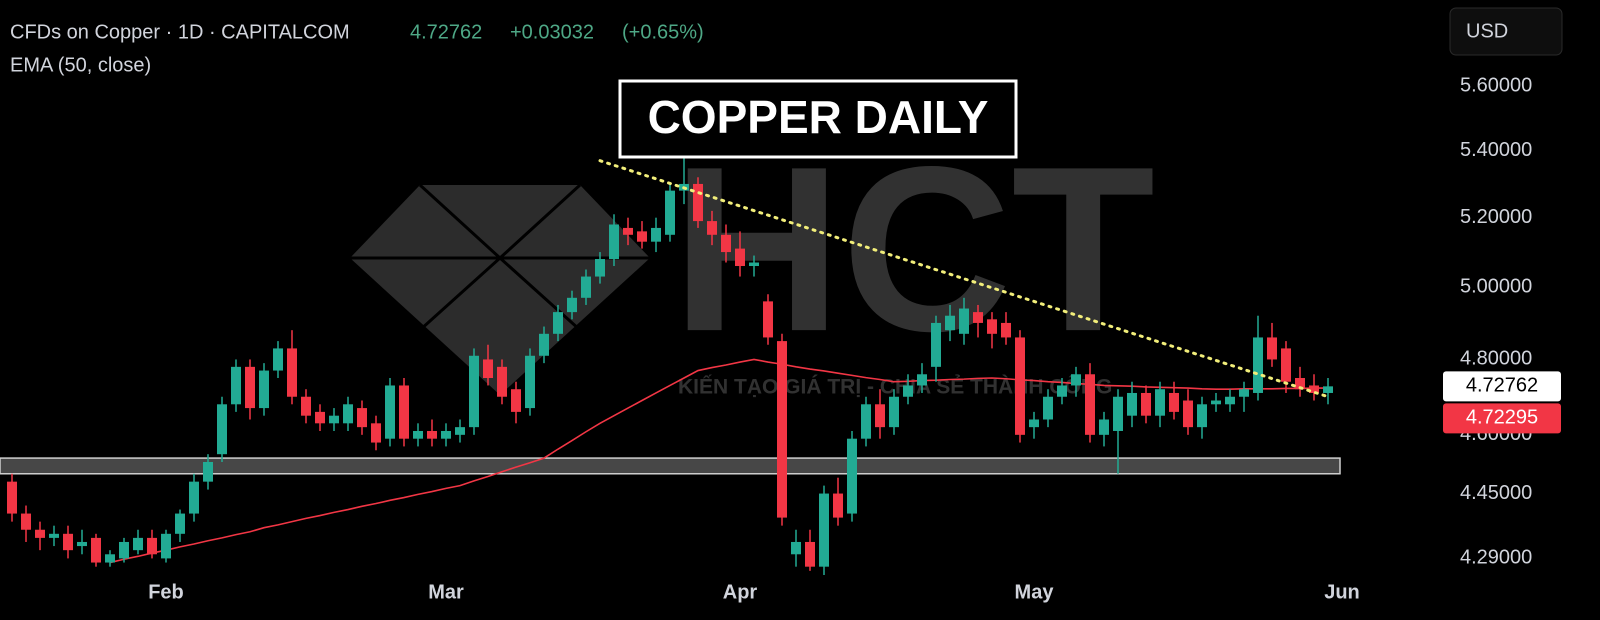 The image size is (1600, 620). What do you see at coordinates (670, 466) in the screenshot?
I see `support-zone` at bounding box center [670, 466].